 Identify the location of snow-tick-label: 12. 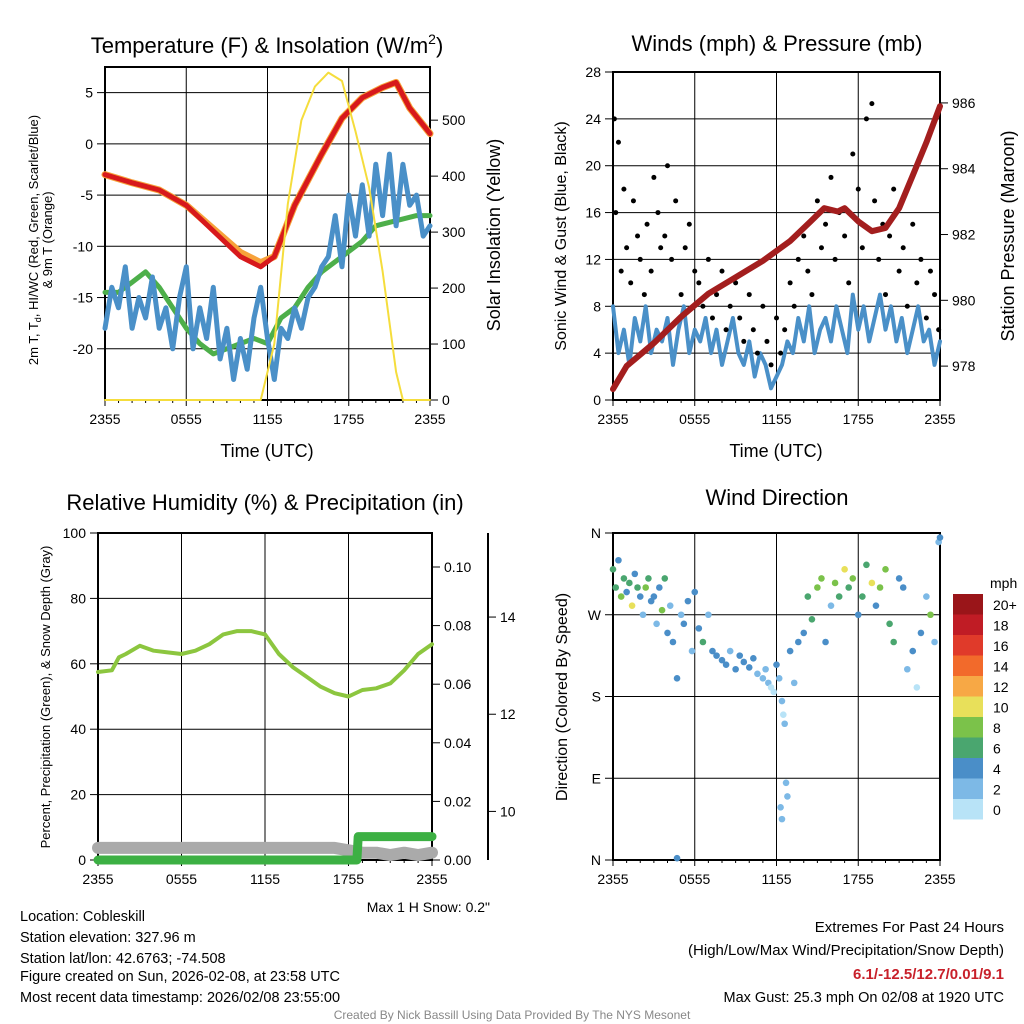
(508, 714).